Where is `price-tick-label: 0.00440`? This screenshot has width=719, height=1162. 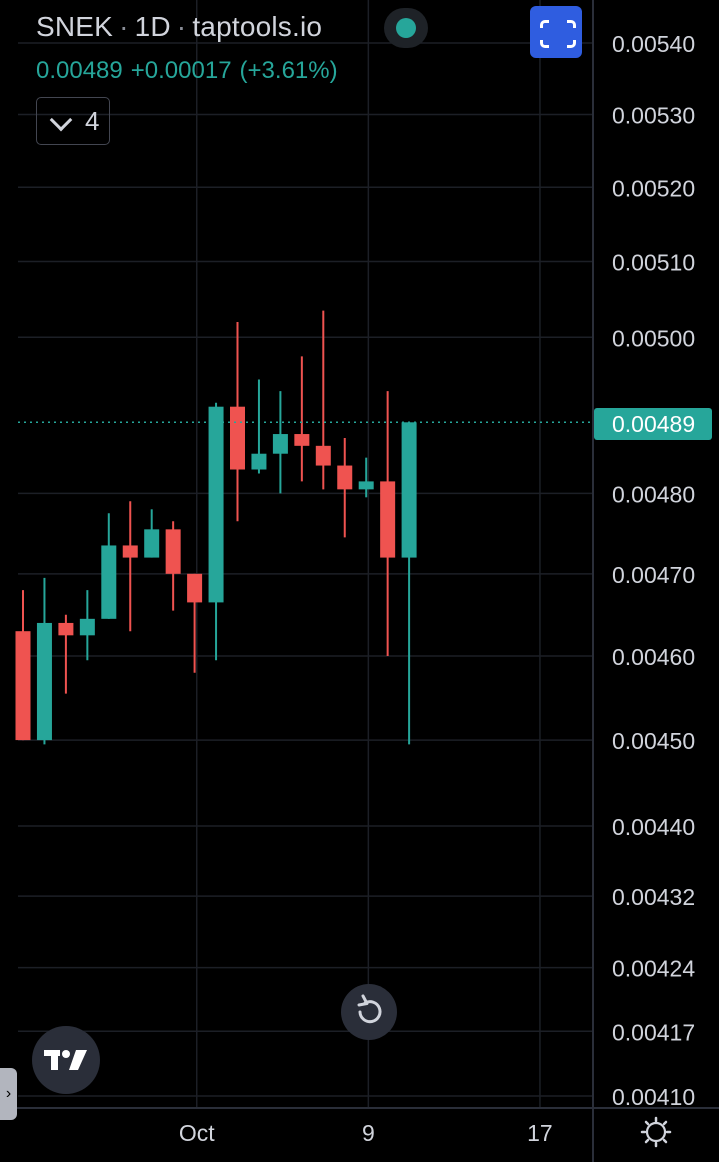
price-tick-label: 0.00440 is located at coordinates (653, 827).